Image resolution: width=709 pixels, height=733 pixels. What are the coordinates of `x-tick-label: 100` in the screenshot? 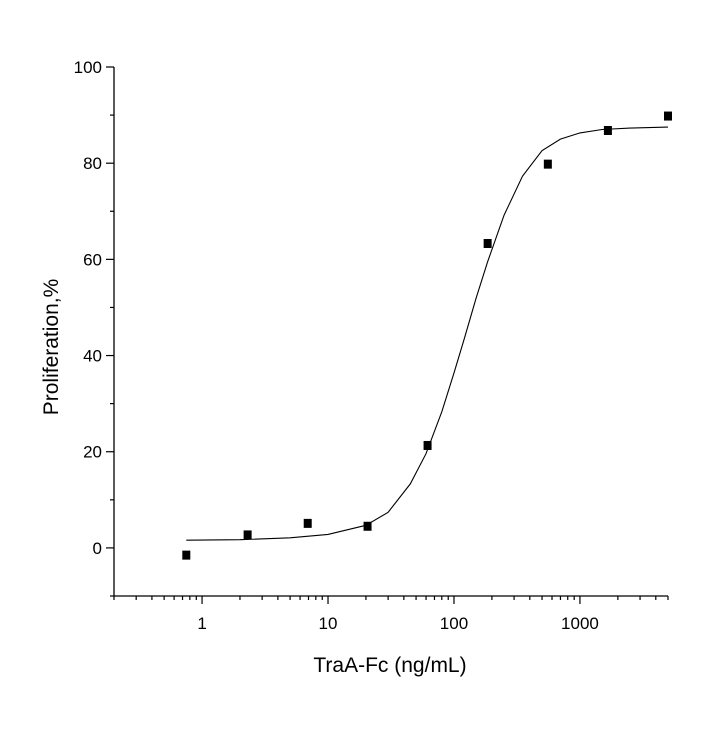 It's located at (454, 623).